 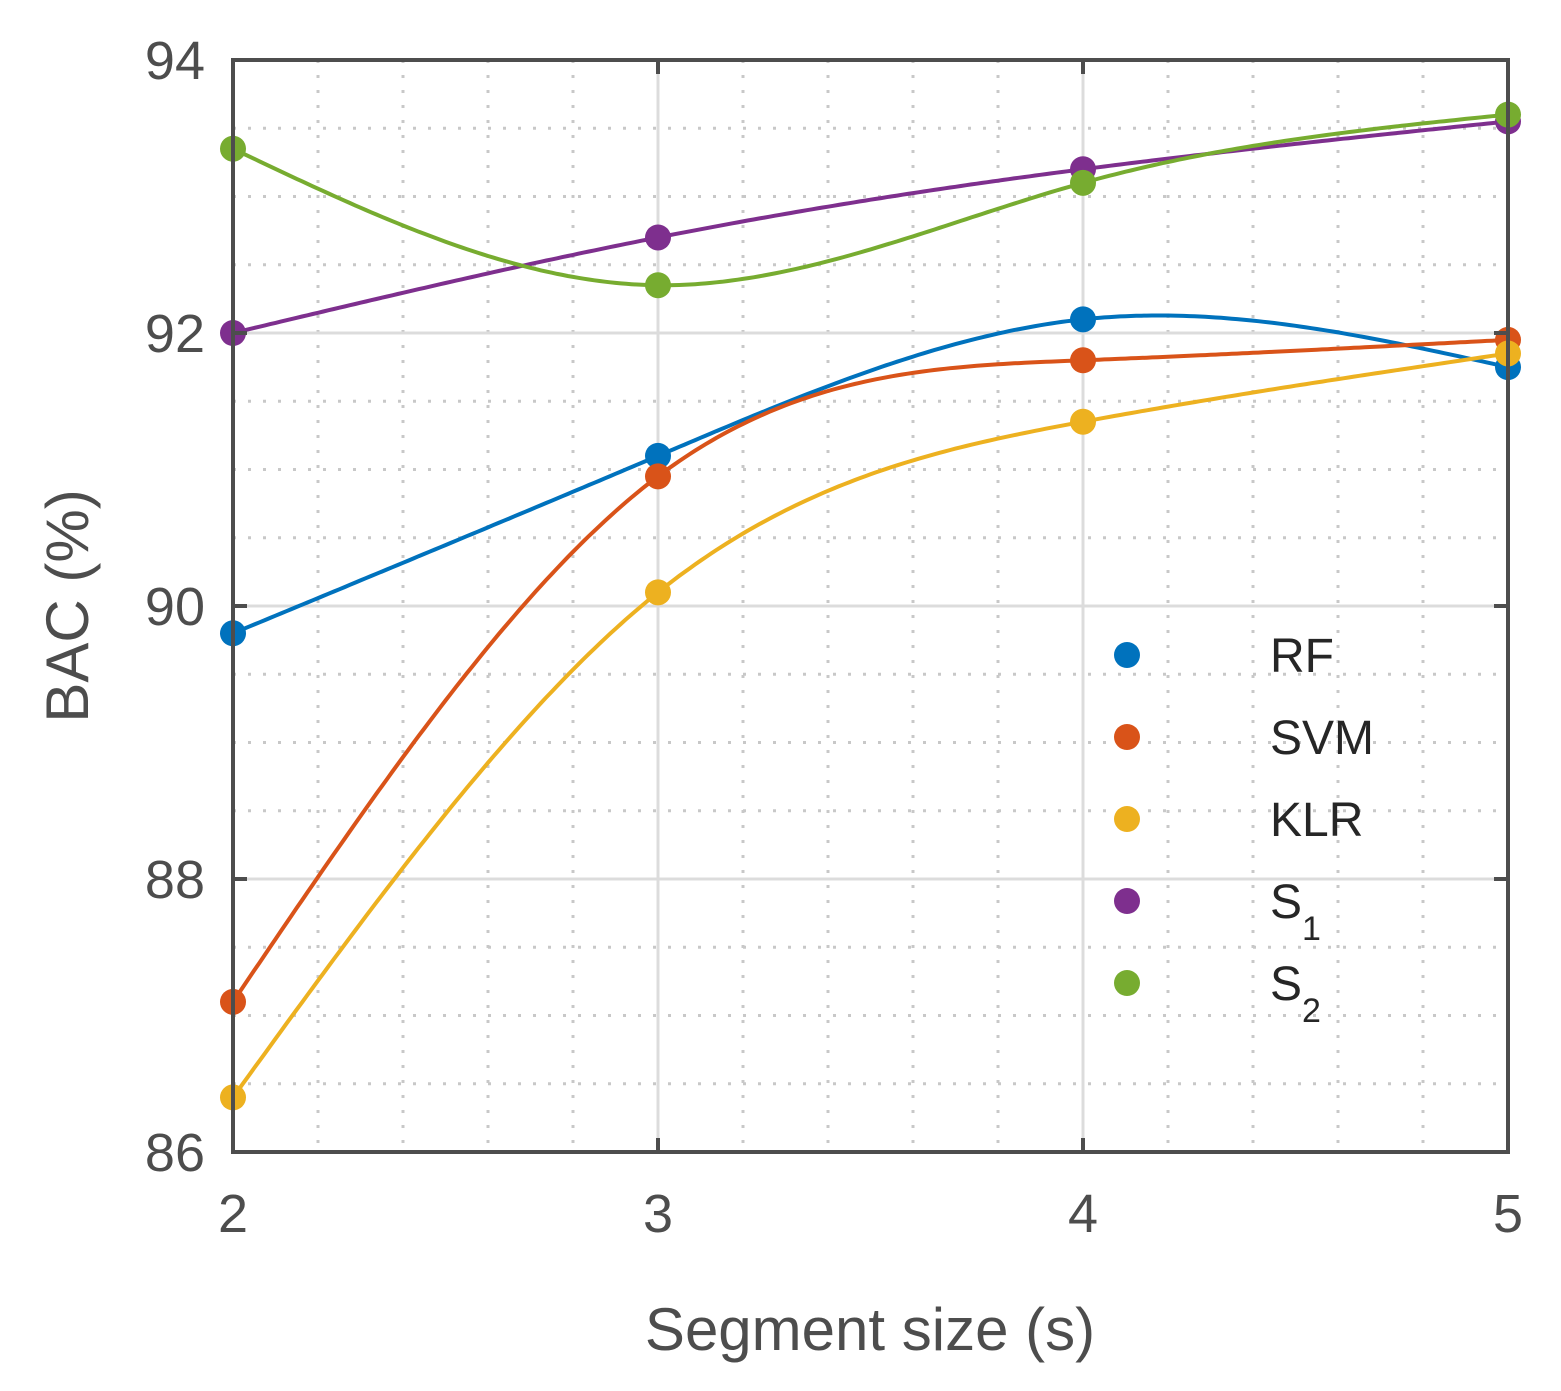 What do you see at coordinates (870, 1329) in the screenshot?
I see `x-axis-title: Segment size (s)` at bounding box center [870, 1329].